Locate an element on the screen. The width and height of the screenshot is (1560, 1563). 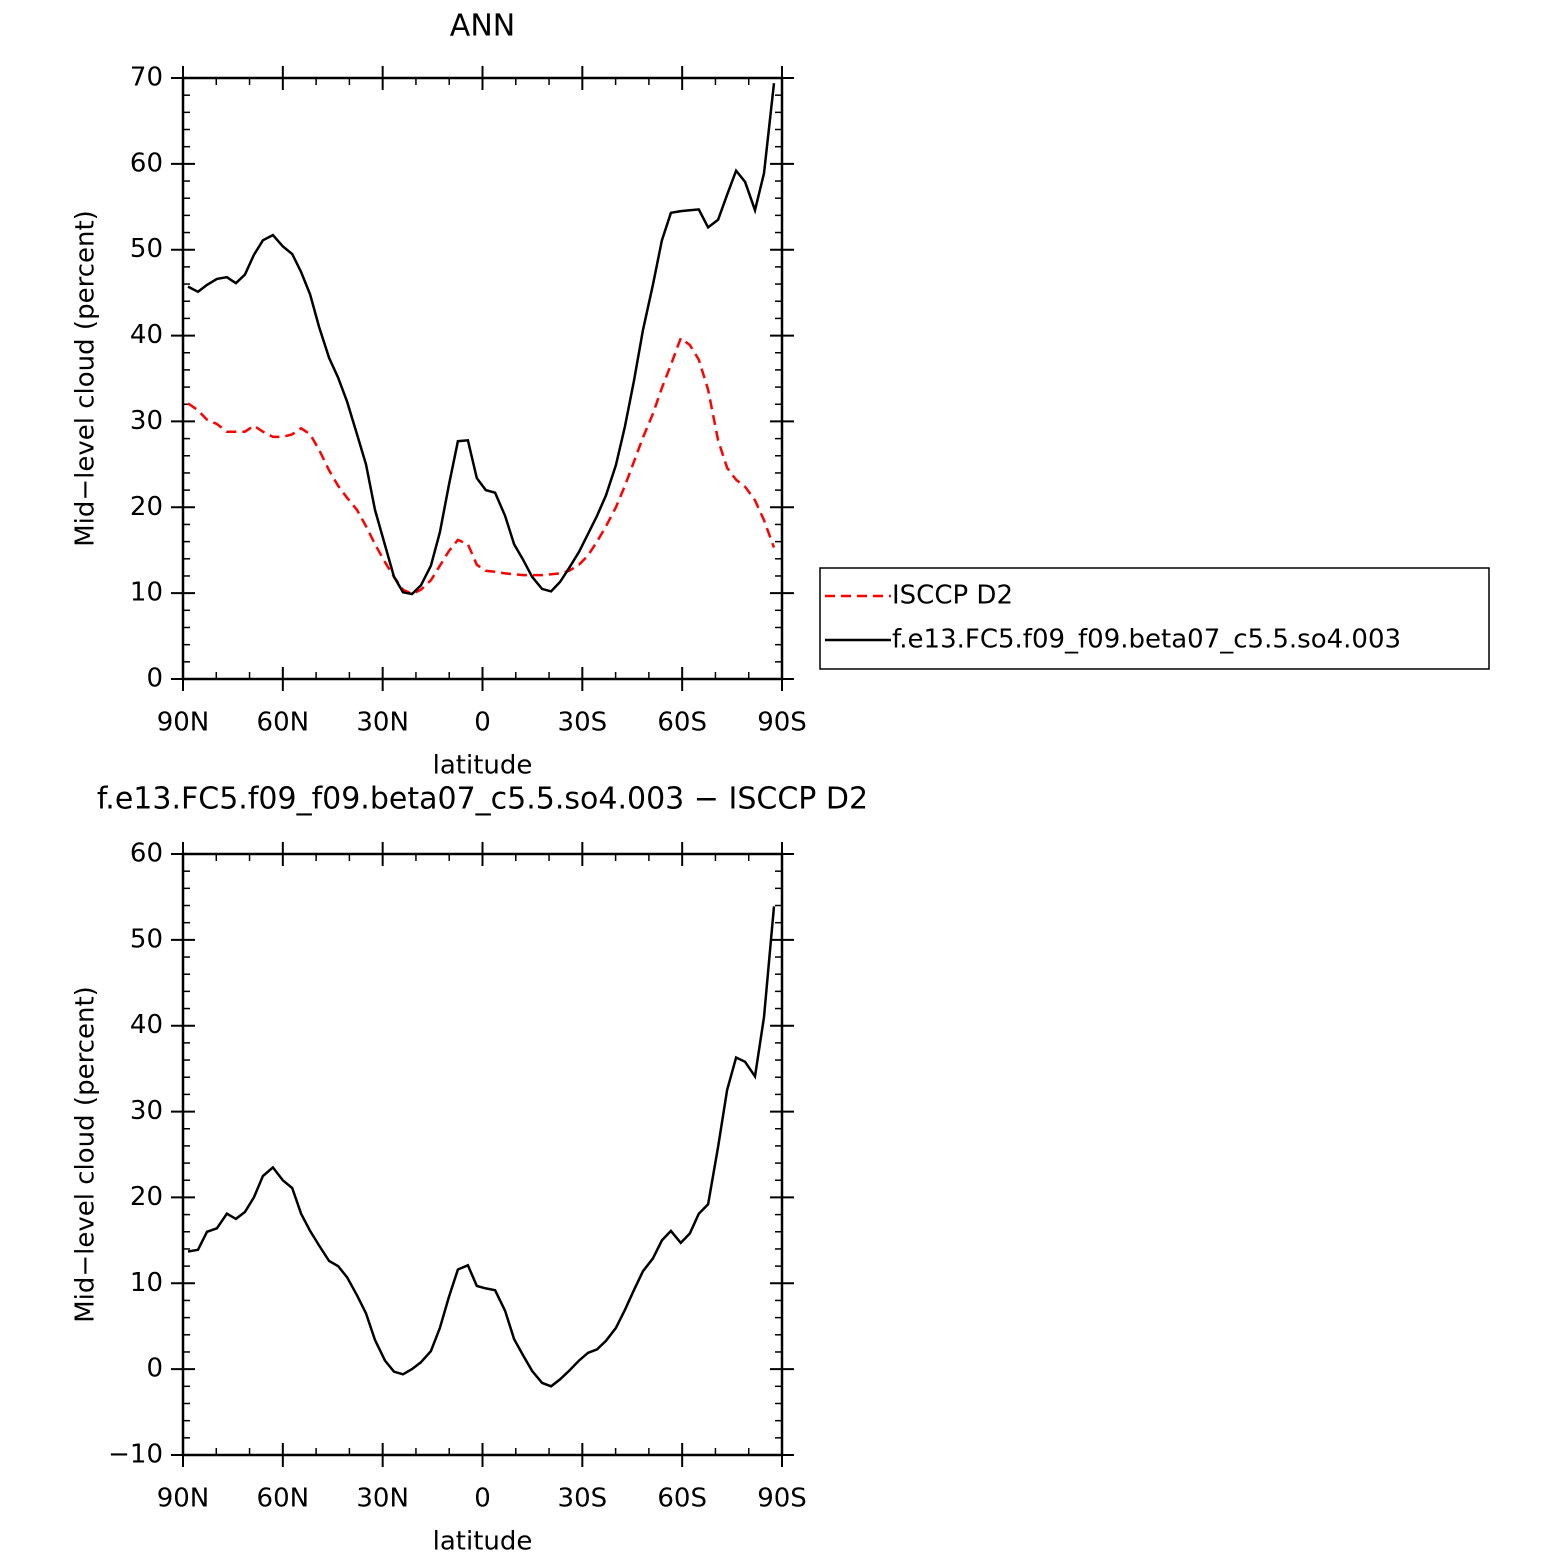
y-tick-label: 70 is located at coordinates (146, 78).